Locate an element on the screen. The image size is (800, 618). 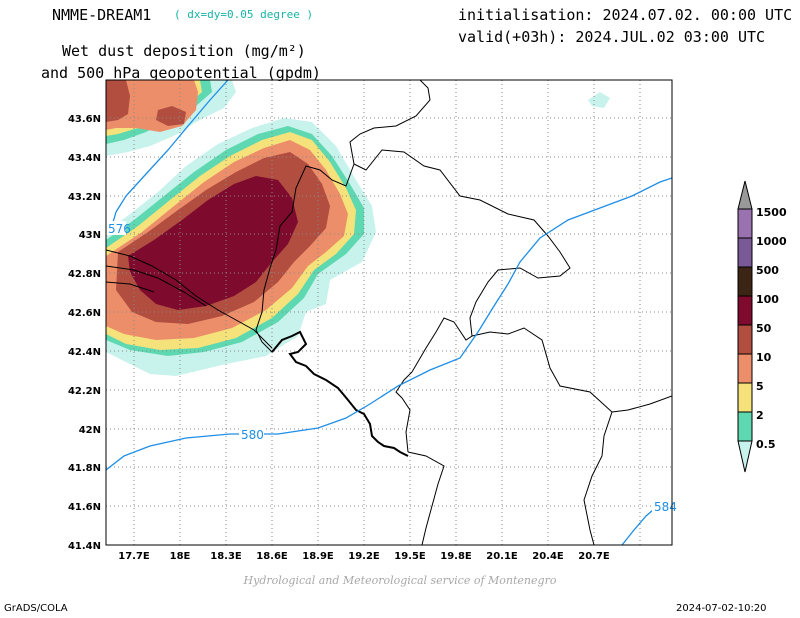
colorbar-label: 0.5 is located at coordinates (766, 444).